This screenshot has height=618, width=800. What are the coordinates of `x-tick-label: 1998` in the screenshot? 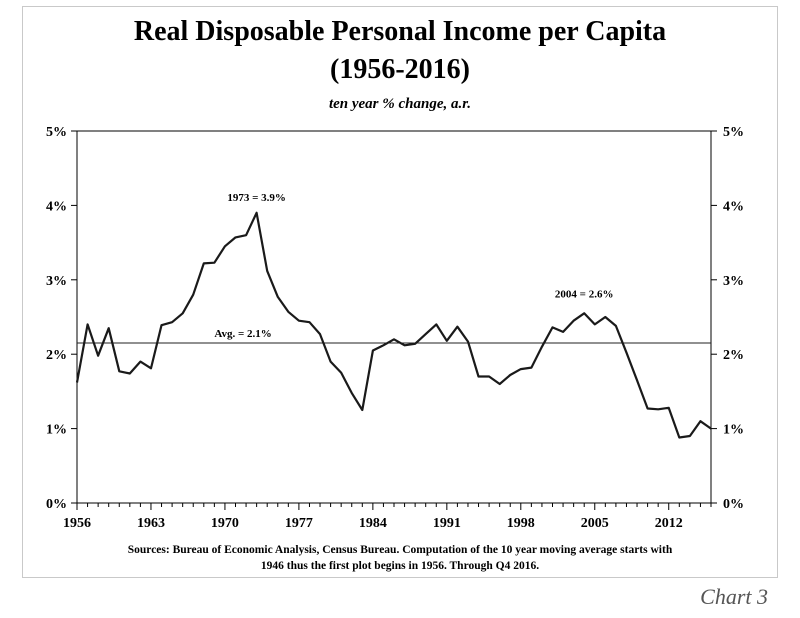 It's located at (521, 523).